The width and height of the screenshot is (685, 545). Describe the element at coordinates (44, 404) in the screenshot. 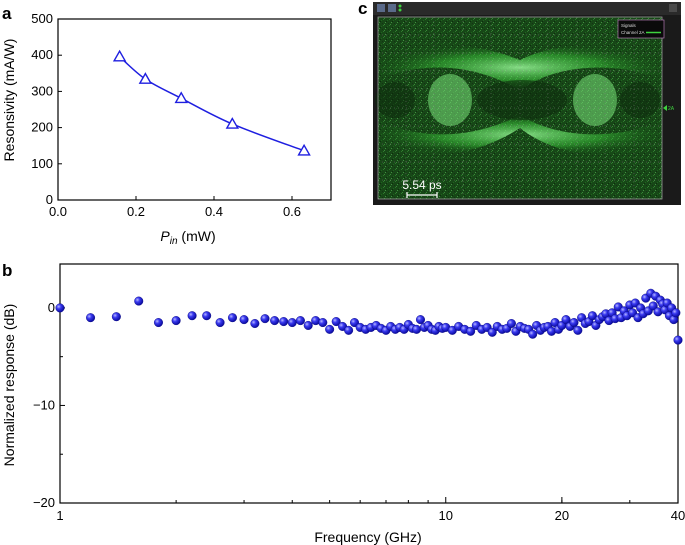

I see `chart-b-ytick-label: −10` at that location.